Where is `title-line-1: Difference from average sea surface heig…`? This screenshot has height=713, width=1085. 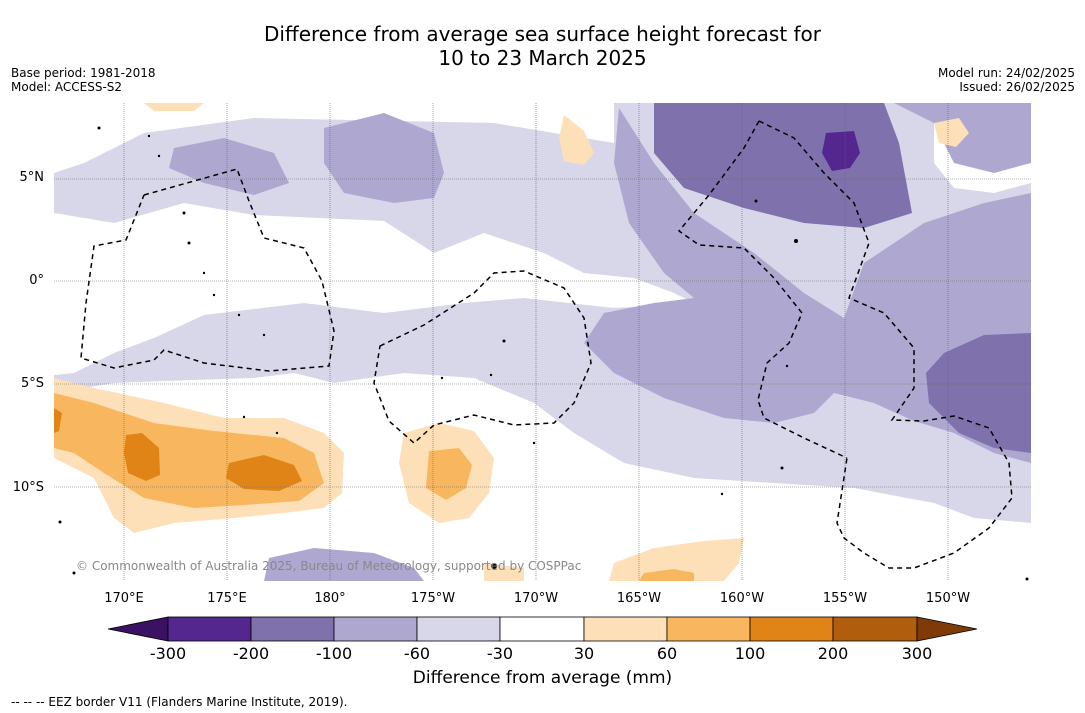 title-line-1: Difference from average sea surface heig… is located at coordinates (542, 34).